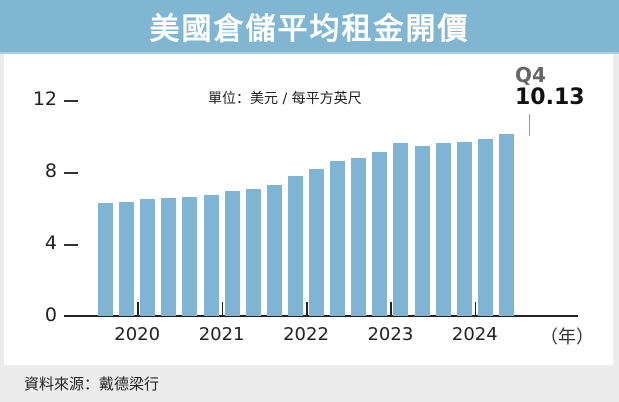  I want to click on annotation-value: 10.13, so click(550, 97).